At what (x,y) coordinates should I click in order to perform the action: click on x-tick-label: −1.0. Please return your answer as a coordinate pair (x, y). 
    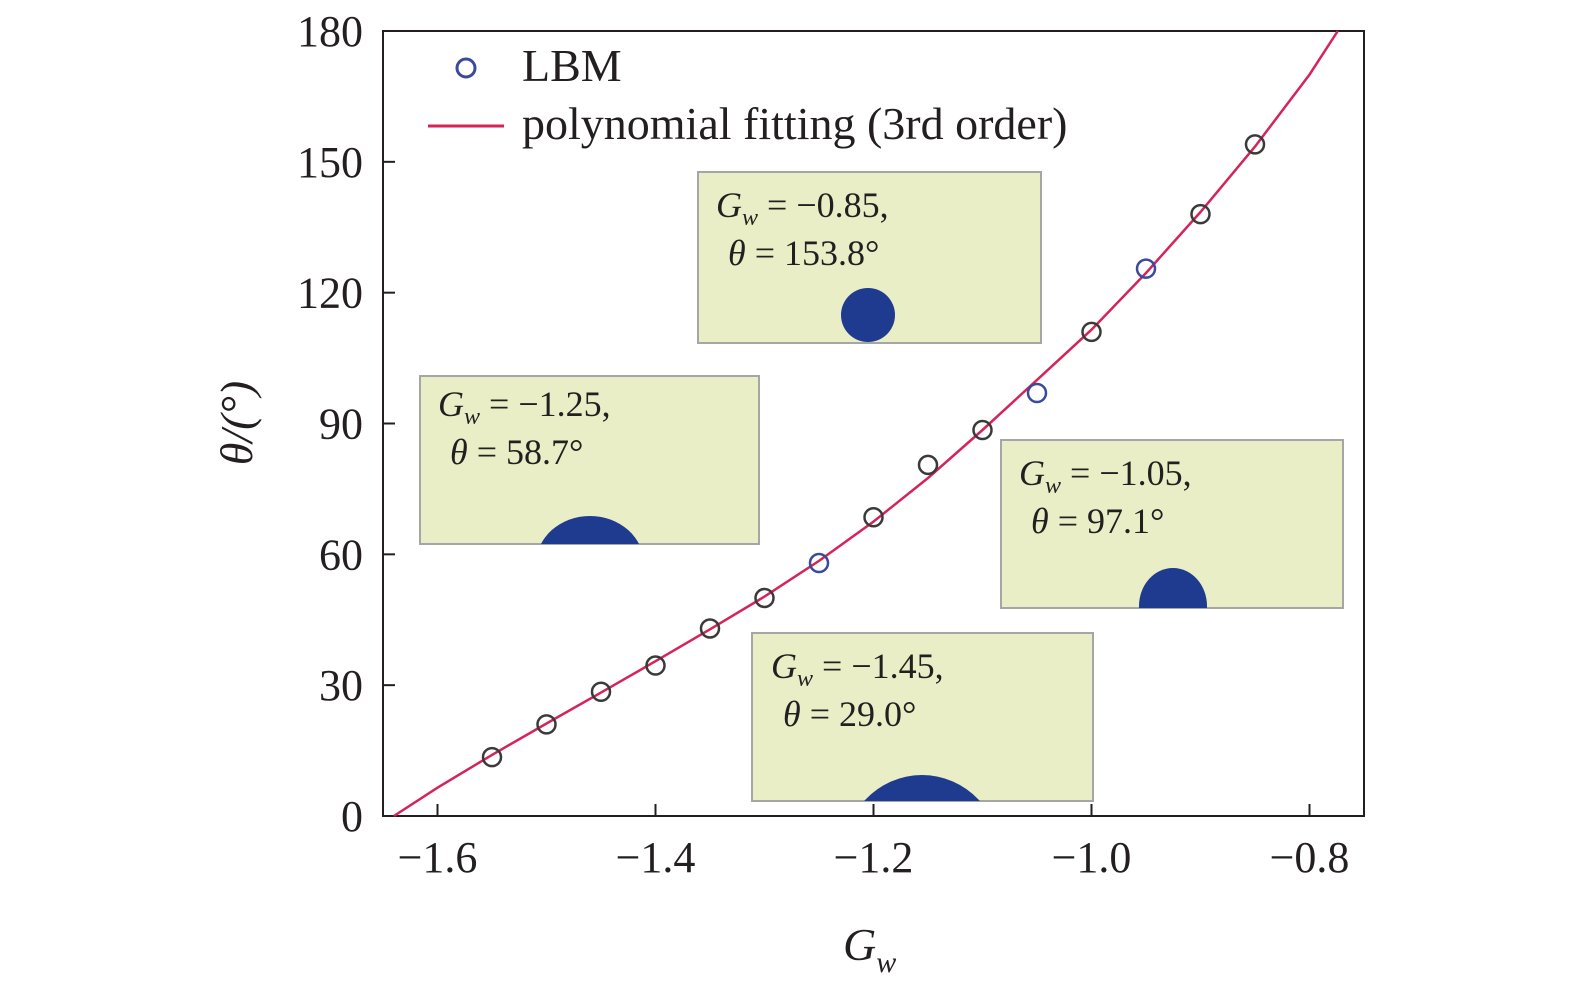
    Looking at the image, I should click on (1092, 857).